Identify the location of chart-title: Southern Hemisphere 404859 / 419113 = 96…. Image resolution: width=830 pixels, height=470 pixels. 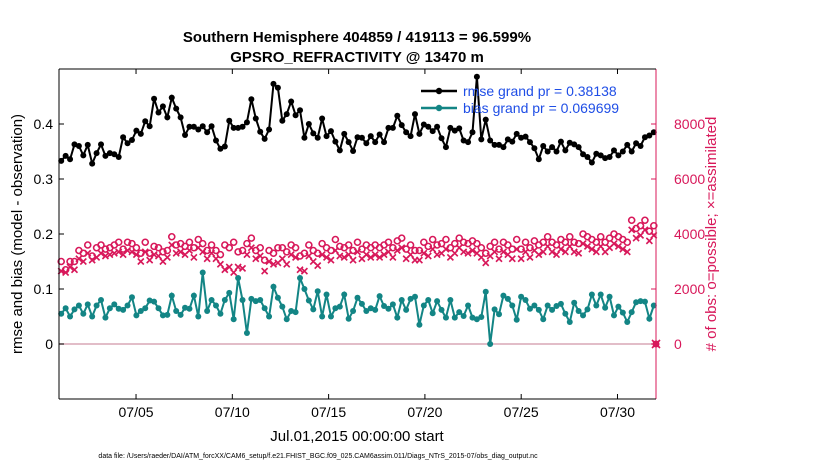
(357, 37).